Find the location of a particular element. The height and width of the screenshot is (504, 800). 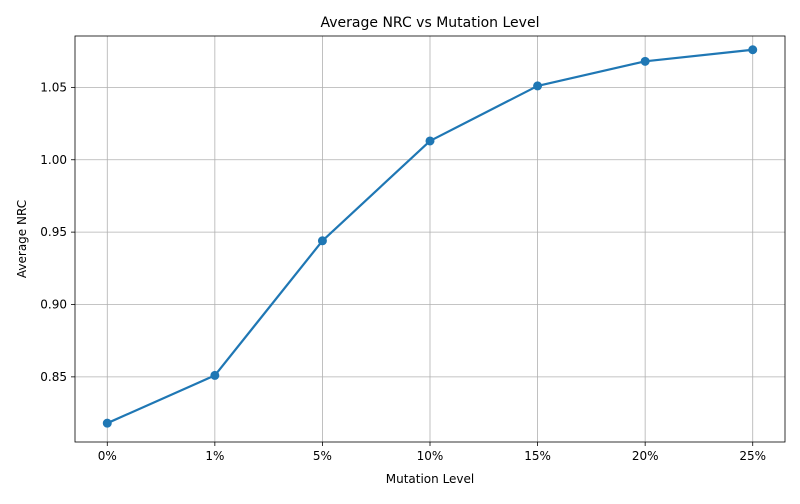

x-tick-label: 15% is located at coordinates (537, 456).